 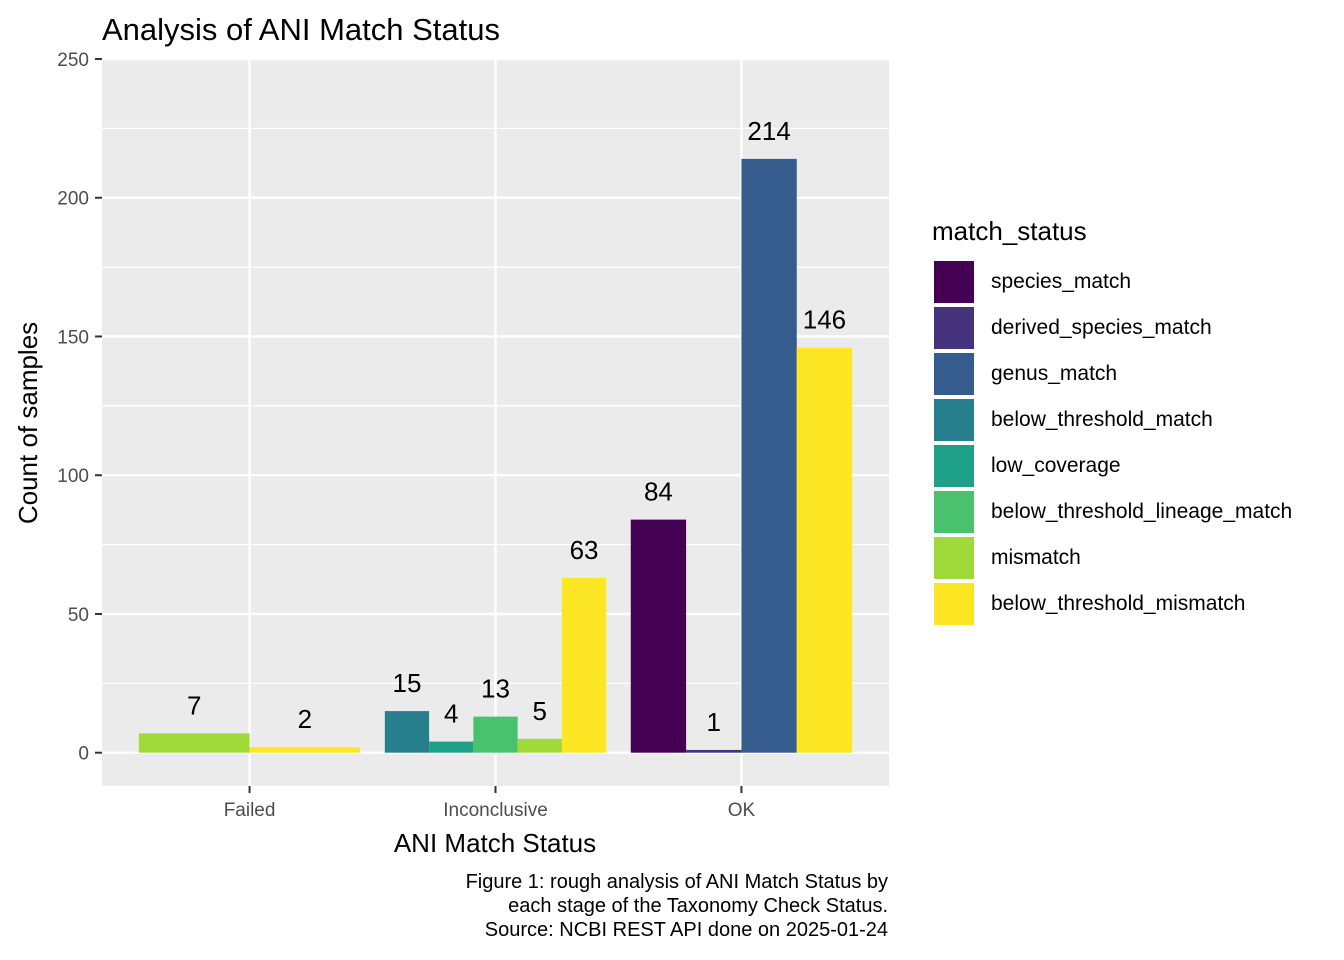 What do you see at coordinates (495, 810) in the screenshot?
I see `x-tick-label: Inconclusive` at bounding box center [495, 810].